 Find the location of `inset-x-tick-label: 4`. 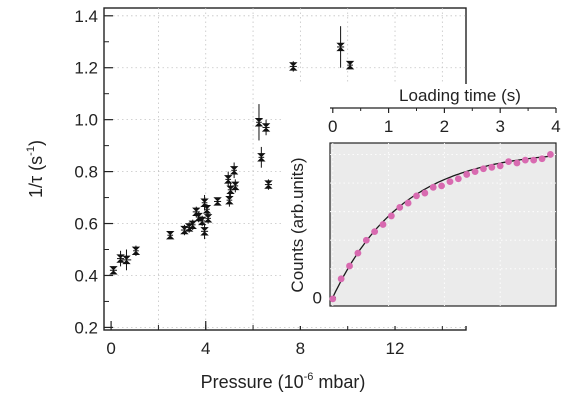

inset-x-tick-label: 4 is located at coordinates (555, 126).